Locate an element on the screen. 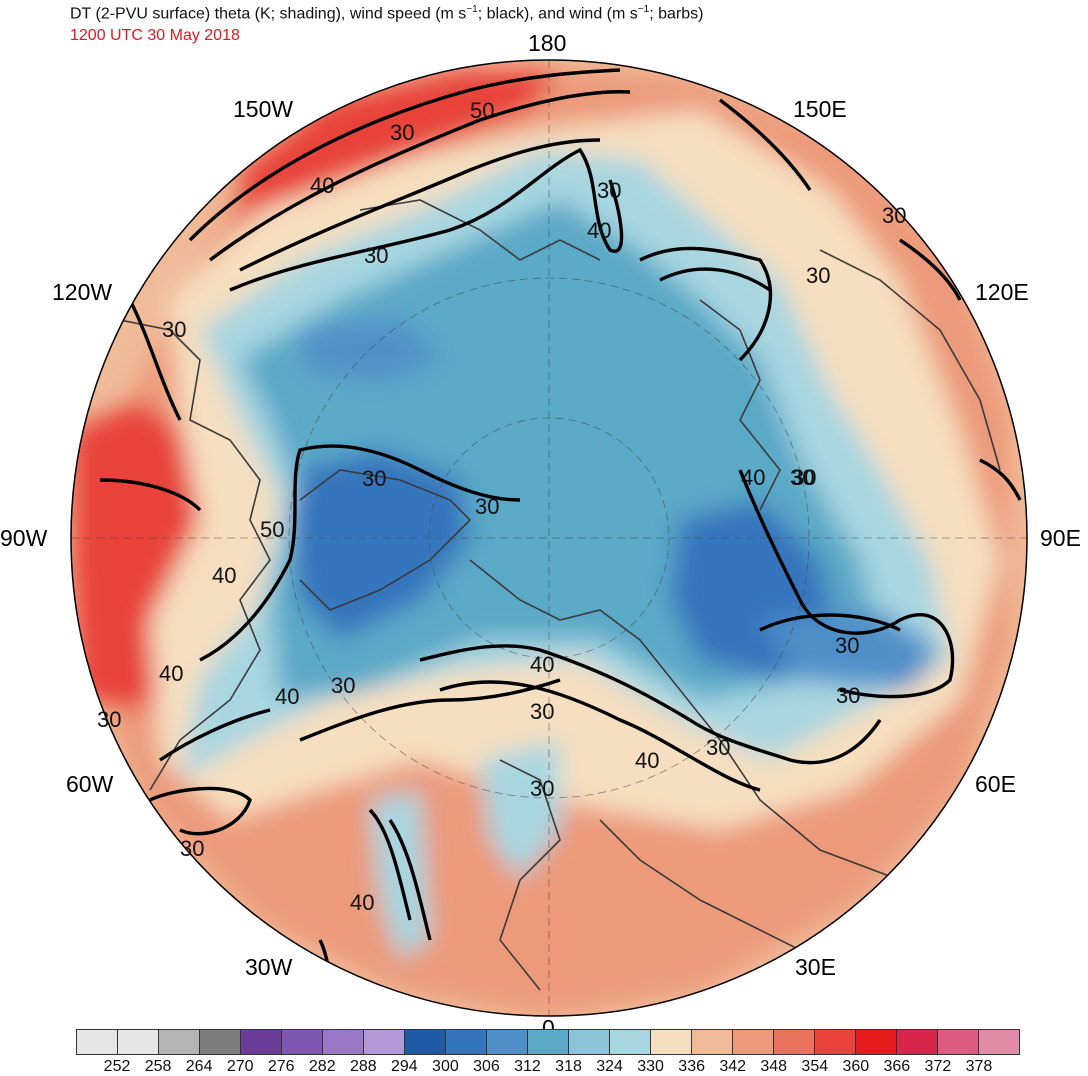 The image size is (1088, 1076). lon-label-90w: 90W is located at coordinates (24, 538).